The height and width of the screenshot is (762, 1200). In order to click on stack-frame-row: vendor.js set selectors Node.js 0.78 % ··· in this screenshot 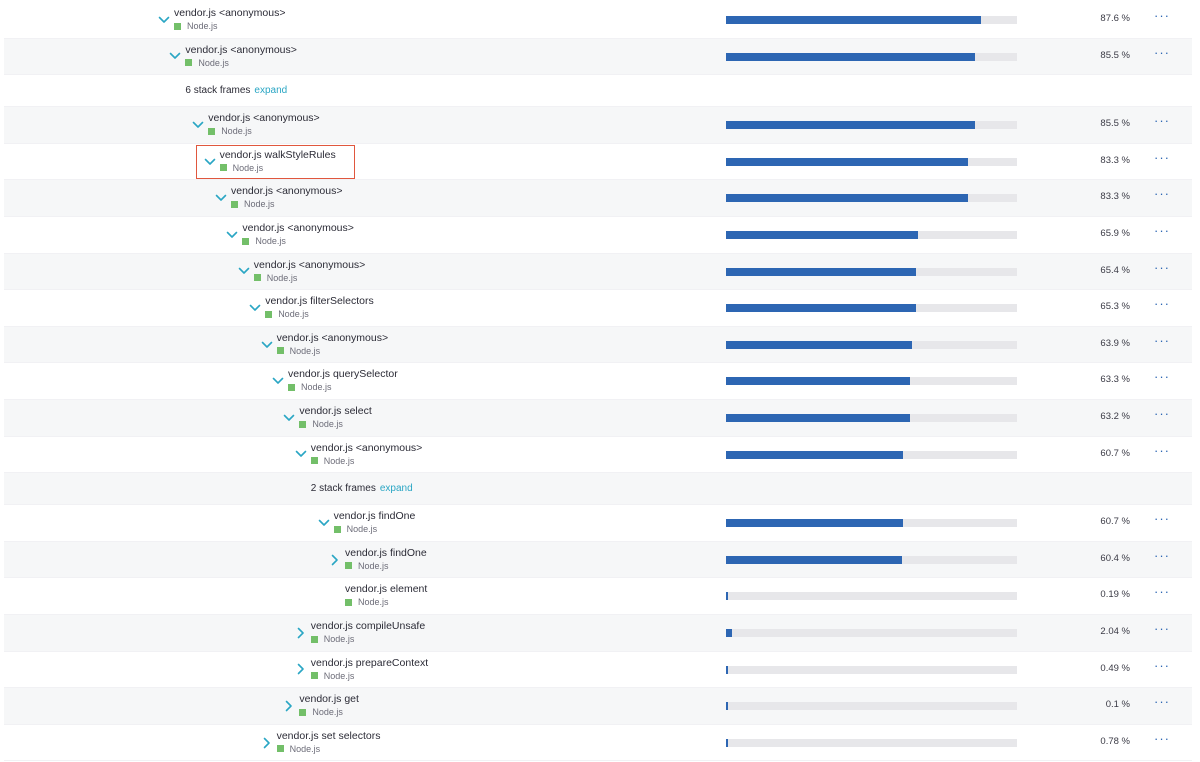, I will do `click(598, 743)`.